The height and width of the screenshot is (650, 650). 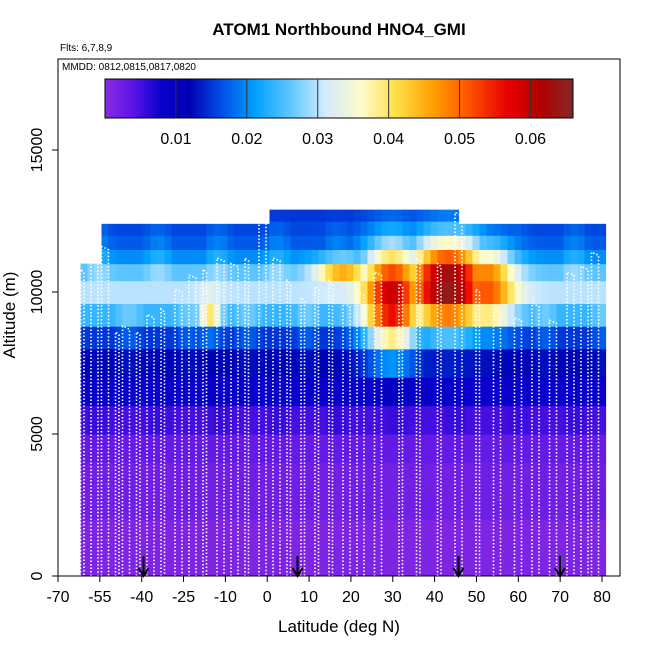 What do you see at coordinates (477, 597) in the screenshot?
I see `x-tick-label: 50` at bounding box center [477, 597].